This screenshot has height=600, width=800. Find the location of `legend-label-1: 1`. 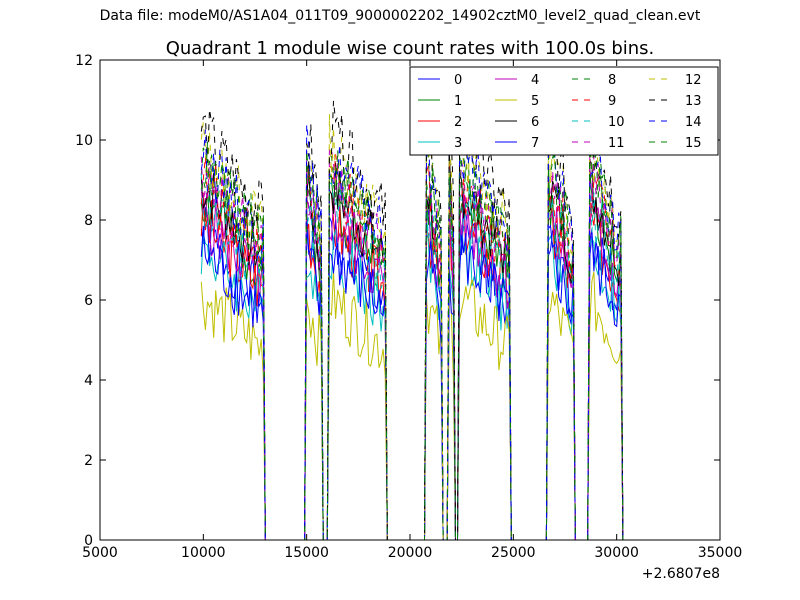

legend-label-1: 1 is located at coordinates (458, 101).